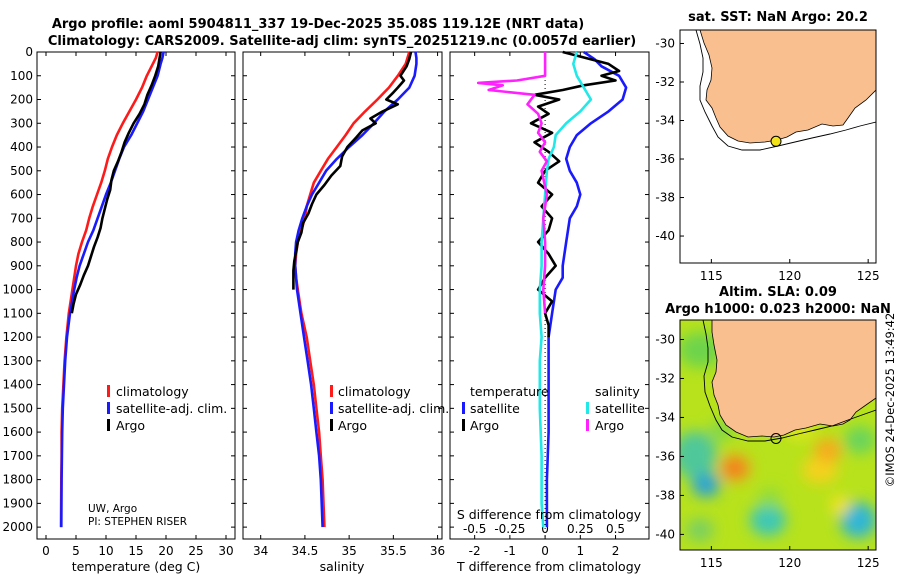 This screenshot has height=580, width=900. Describe the element at coordinates (21, 195) in the screenshot. I see `y-tick-label: 600` at that location.